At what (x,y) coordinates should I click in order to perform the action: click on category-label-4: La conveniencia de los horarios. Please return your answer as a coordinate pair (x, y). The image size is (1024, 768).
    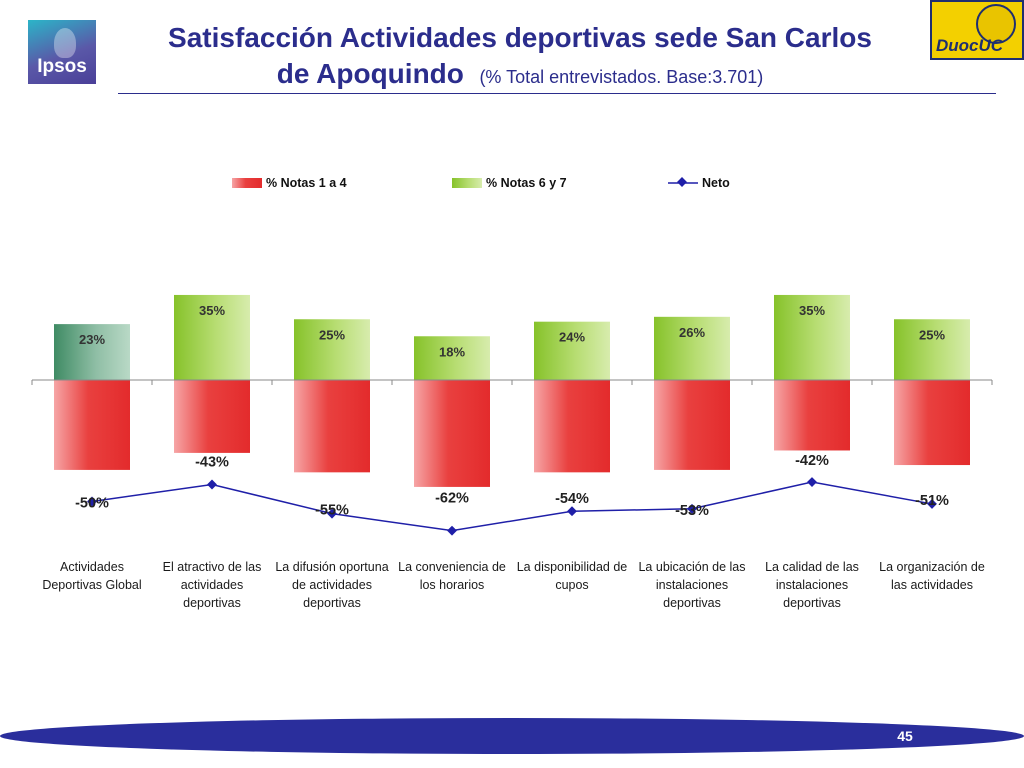
    Looking at the image, I should click on (452, 576).